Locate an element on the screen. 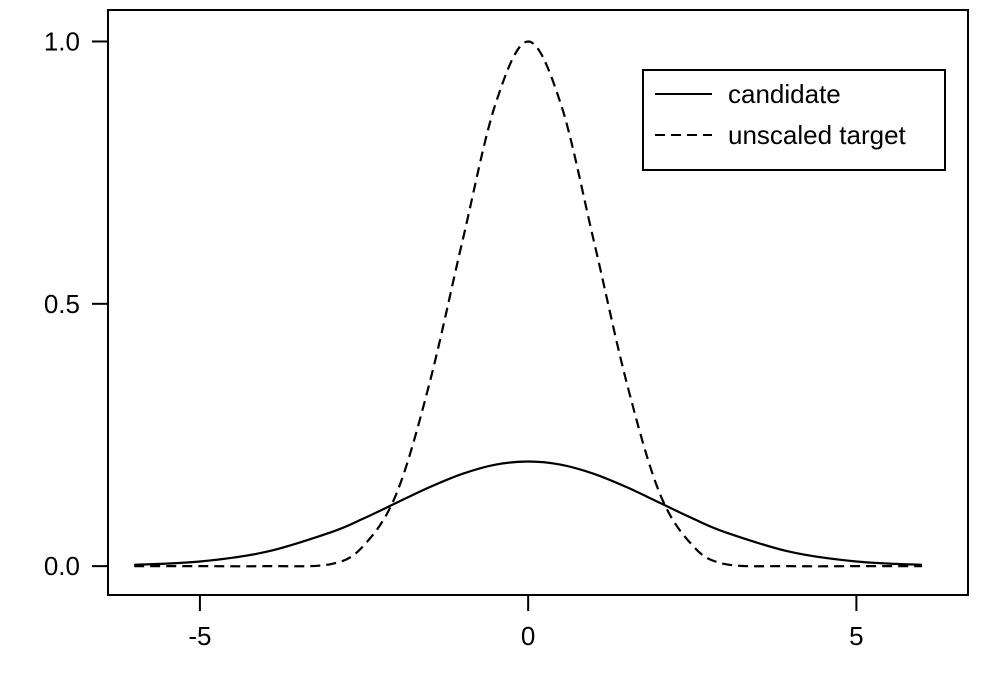  y-tick-label: 0.0 is located at coordinates (62, 566).